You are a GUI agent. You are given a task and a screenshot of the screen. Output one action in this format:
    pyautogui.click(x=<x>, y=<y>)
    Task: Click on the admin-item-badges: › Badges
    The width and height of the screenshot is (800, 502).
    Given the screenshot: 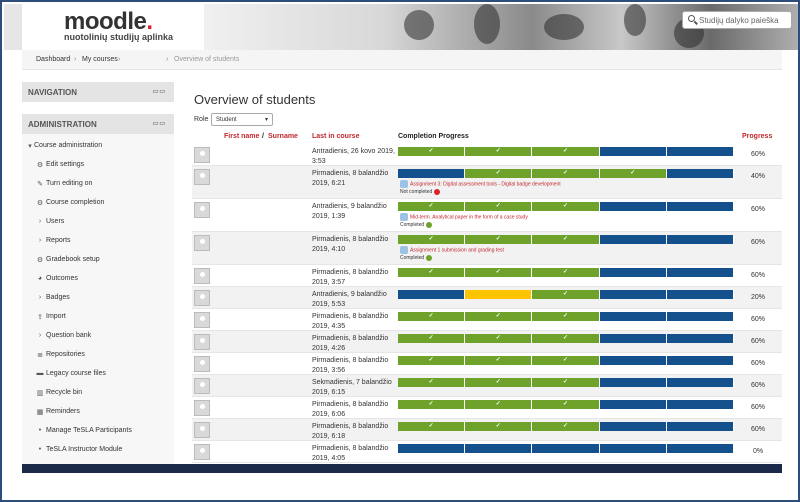 What is the action you would take?
    pyautogui.click(x=98, y=298)
    